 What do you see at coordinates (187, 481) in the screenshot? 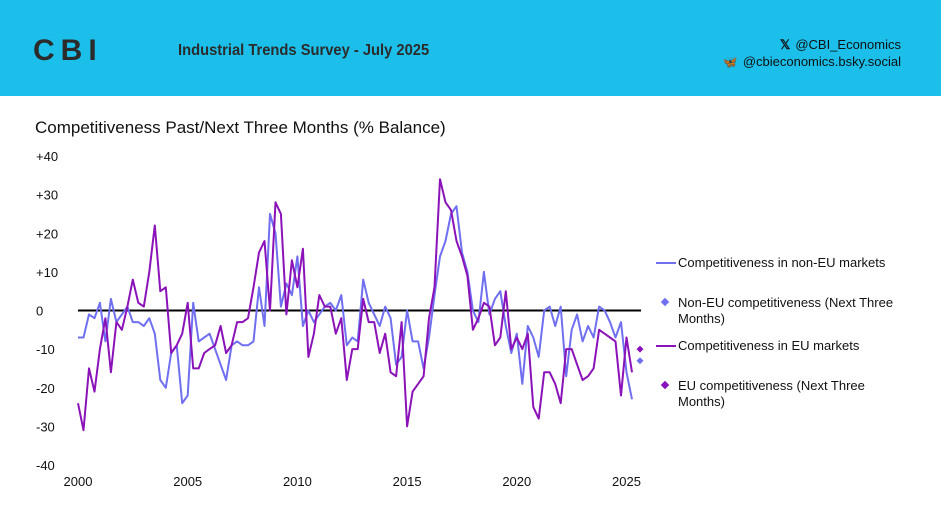
I see `x-tick-label: 2005` at bounding box center [187, 481].